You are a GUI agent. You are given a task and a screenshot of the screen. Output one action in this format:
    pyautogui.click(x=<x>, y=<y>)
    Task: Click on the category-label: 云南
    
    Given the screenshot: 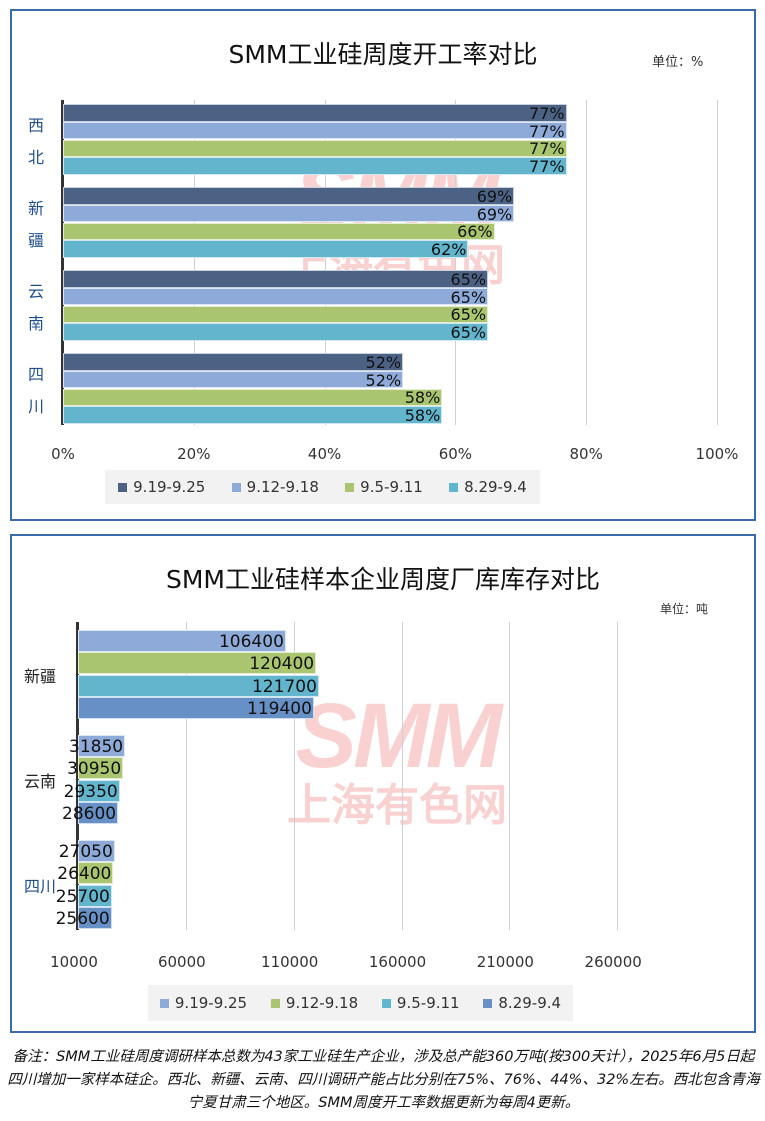 What is the action you would take?
    pyautogui.click(x=40, y=781)
    